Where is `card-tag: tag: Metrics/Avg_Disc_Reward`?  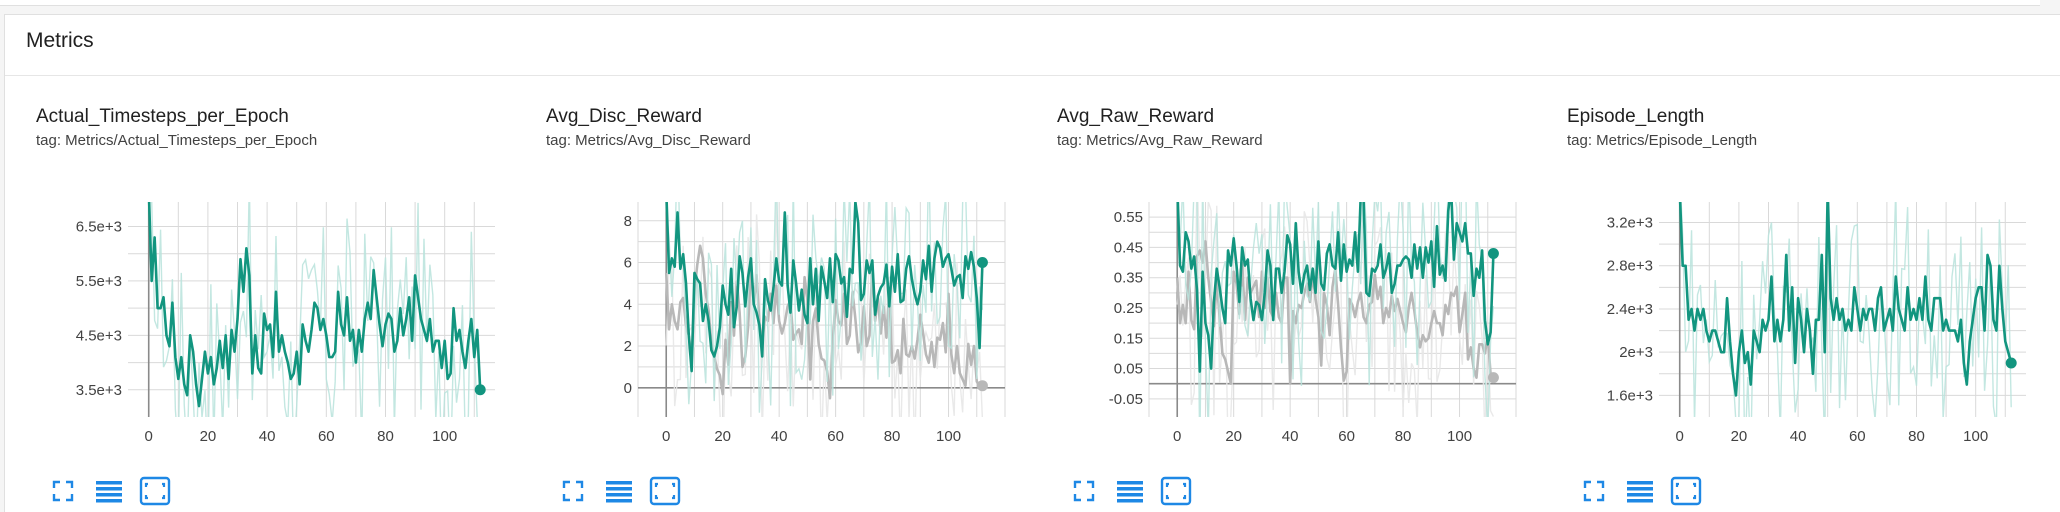 card-tag: tag: Metrics/Avg_Disc_Reward is located at coordinates (648, 140).